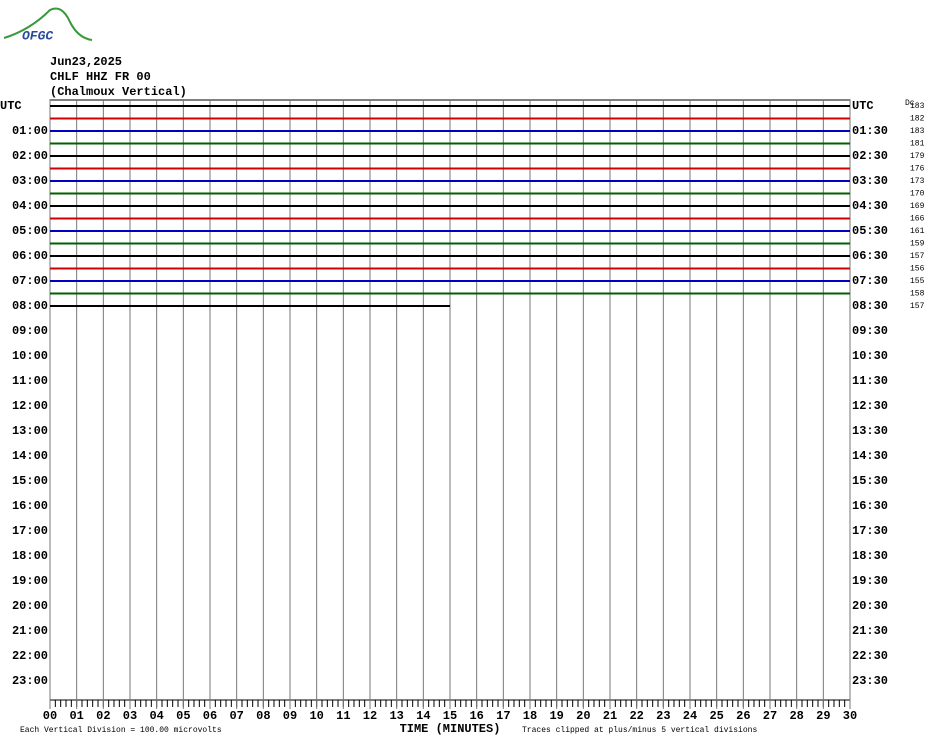 The width and height of the screenshot is (930, 744). I want to click on right-label: 23:30, so click(870, 681).